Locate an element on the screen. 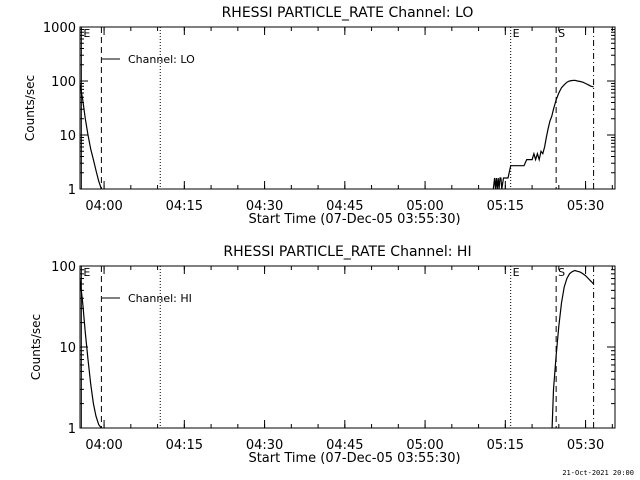 The image size is (640, 480). legend-label: Channel: HI is located at coordinates (160, 298).